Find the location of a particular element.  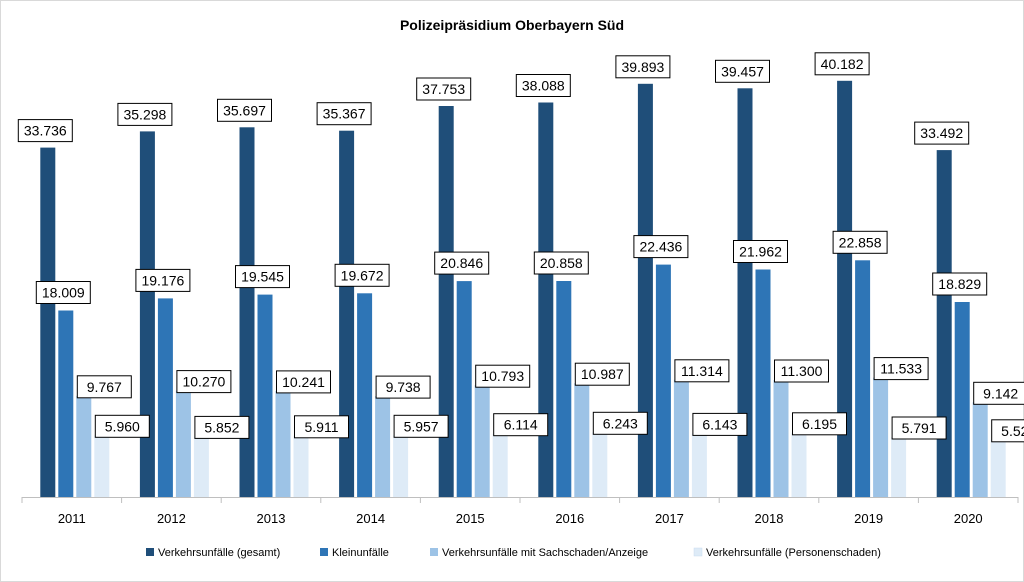

x-tick-label-2011: 2011 is located at coordinates (72, 518).